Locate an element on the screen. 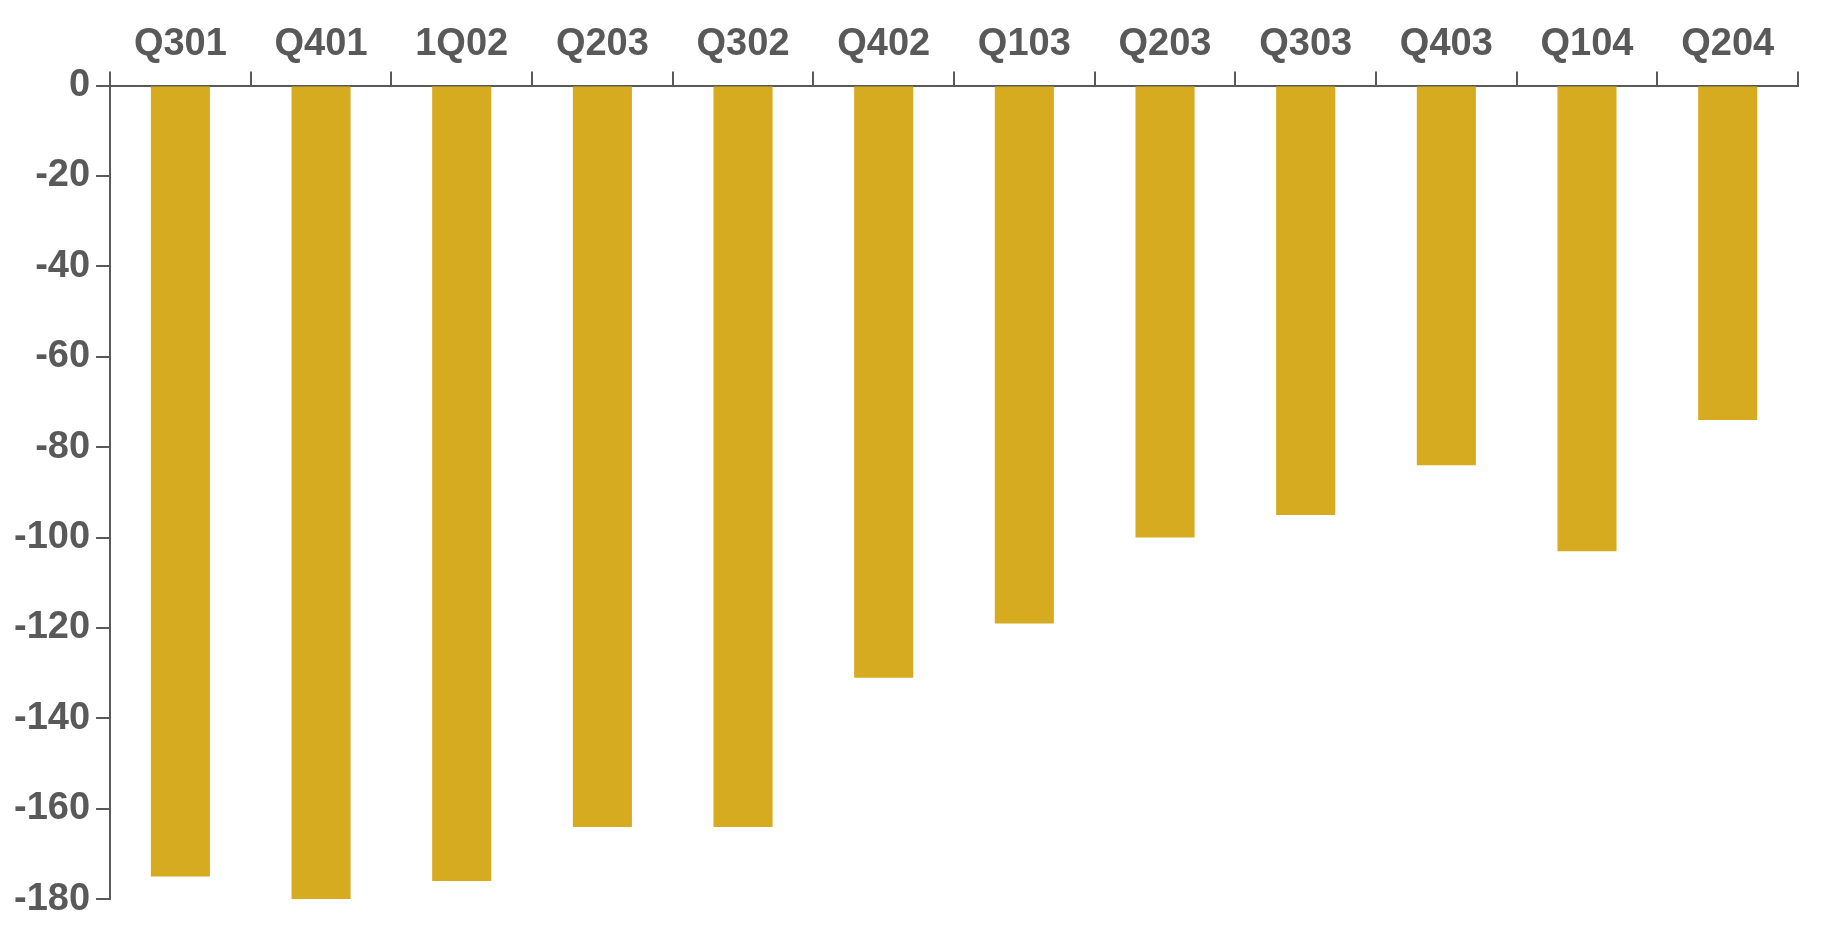 This screenshot has width=1830, height=942. y-tick-label: -180 is located at coordinates (52, 896).